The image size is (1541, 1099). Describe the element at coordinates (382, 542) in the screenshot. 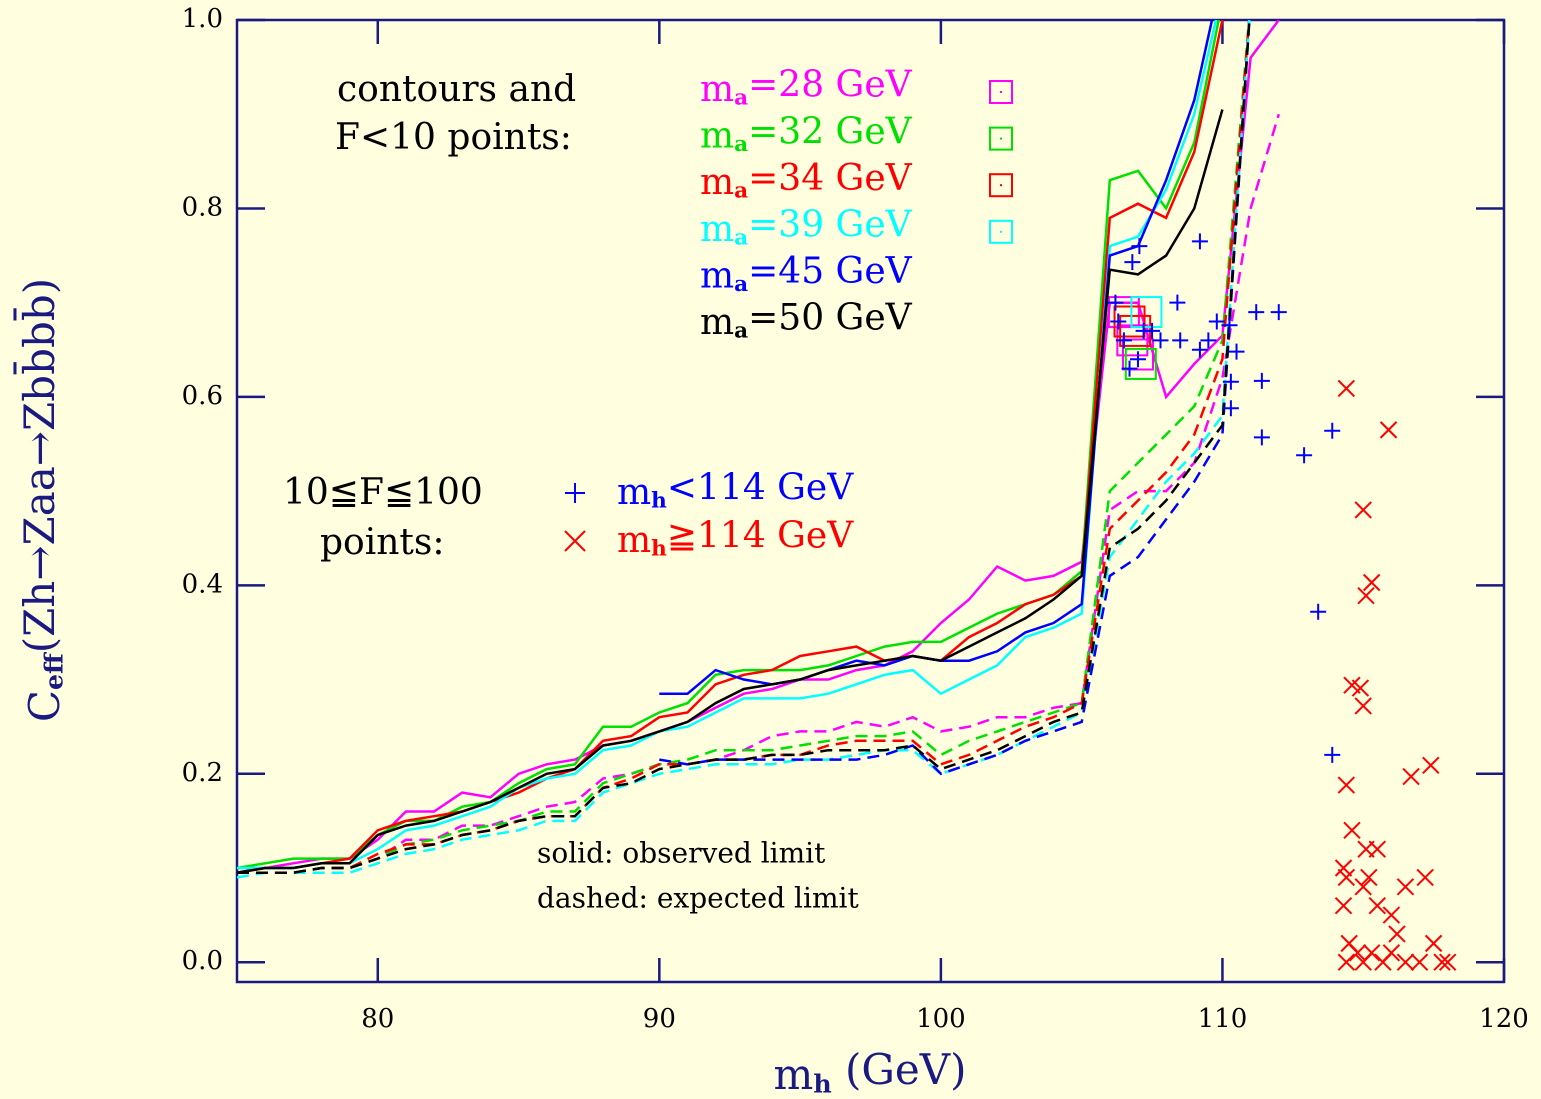

I see `scatter-heading: points:` at that location.